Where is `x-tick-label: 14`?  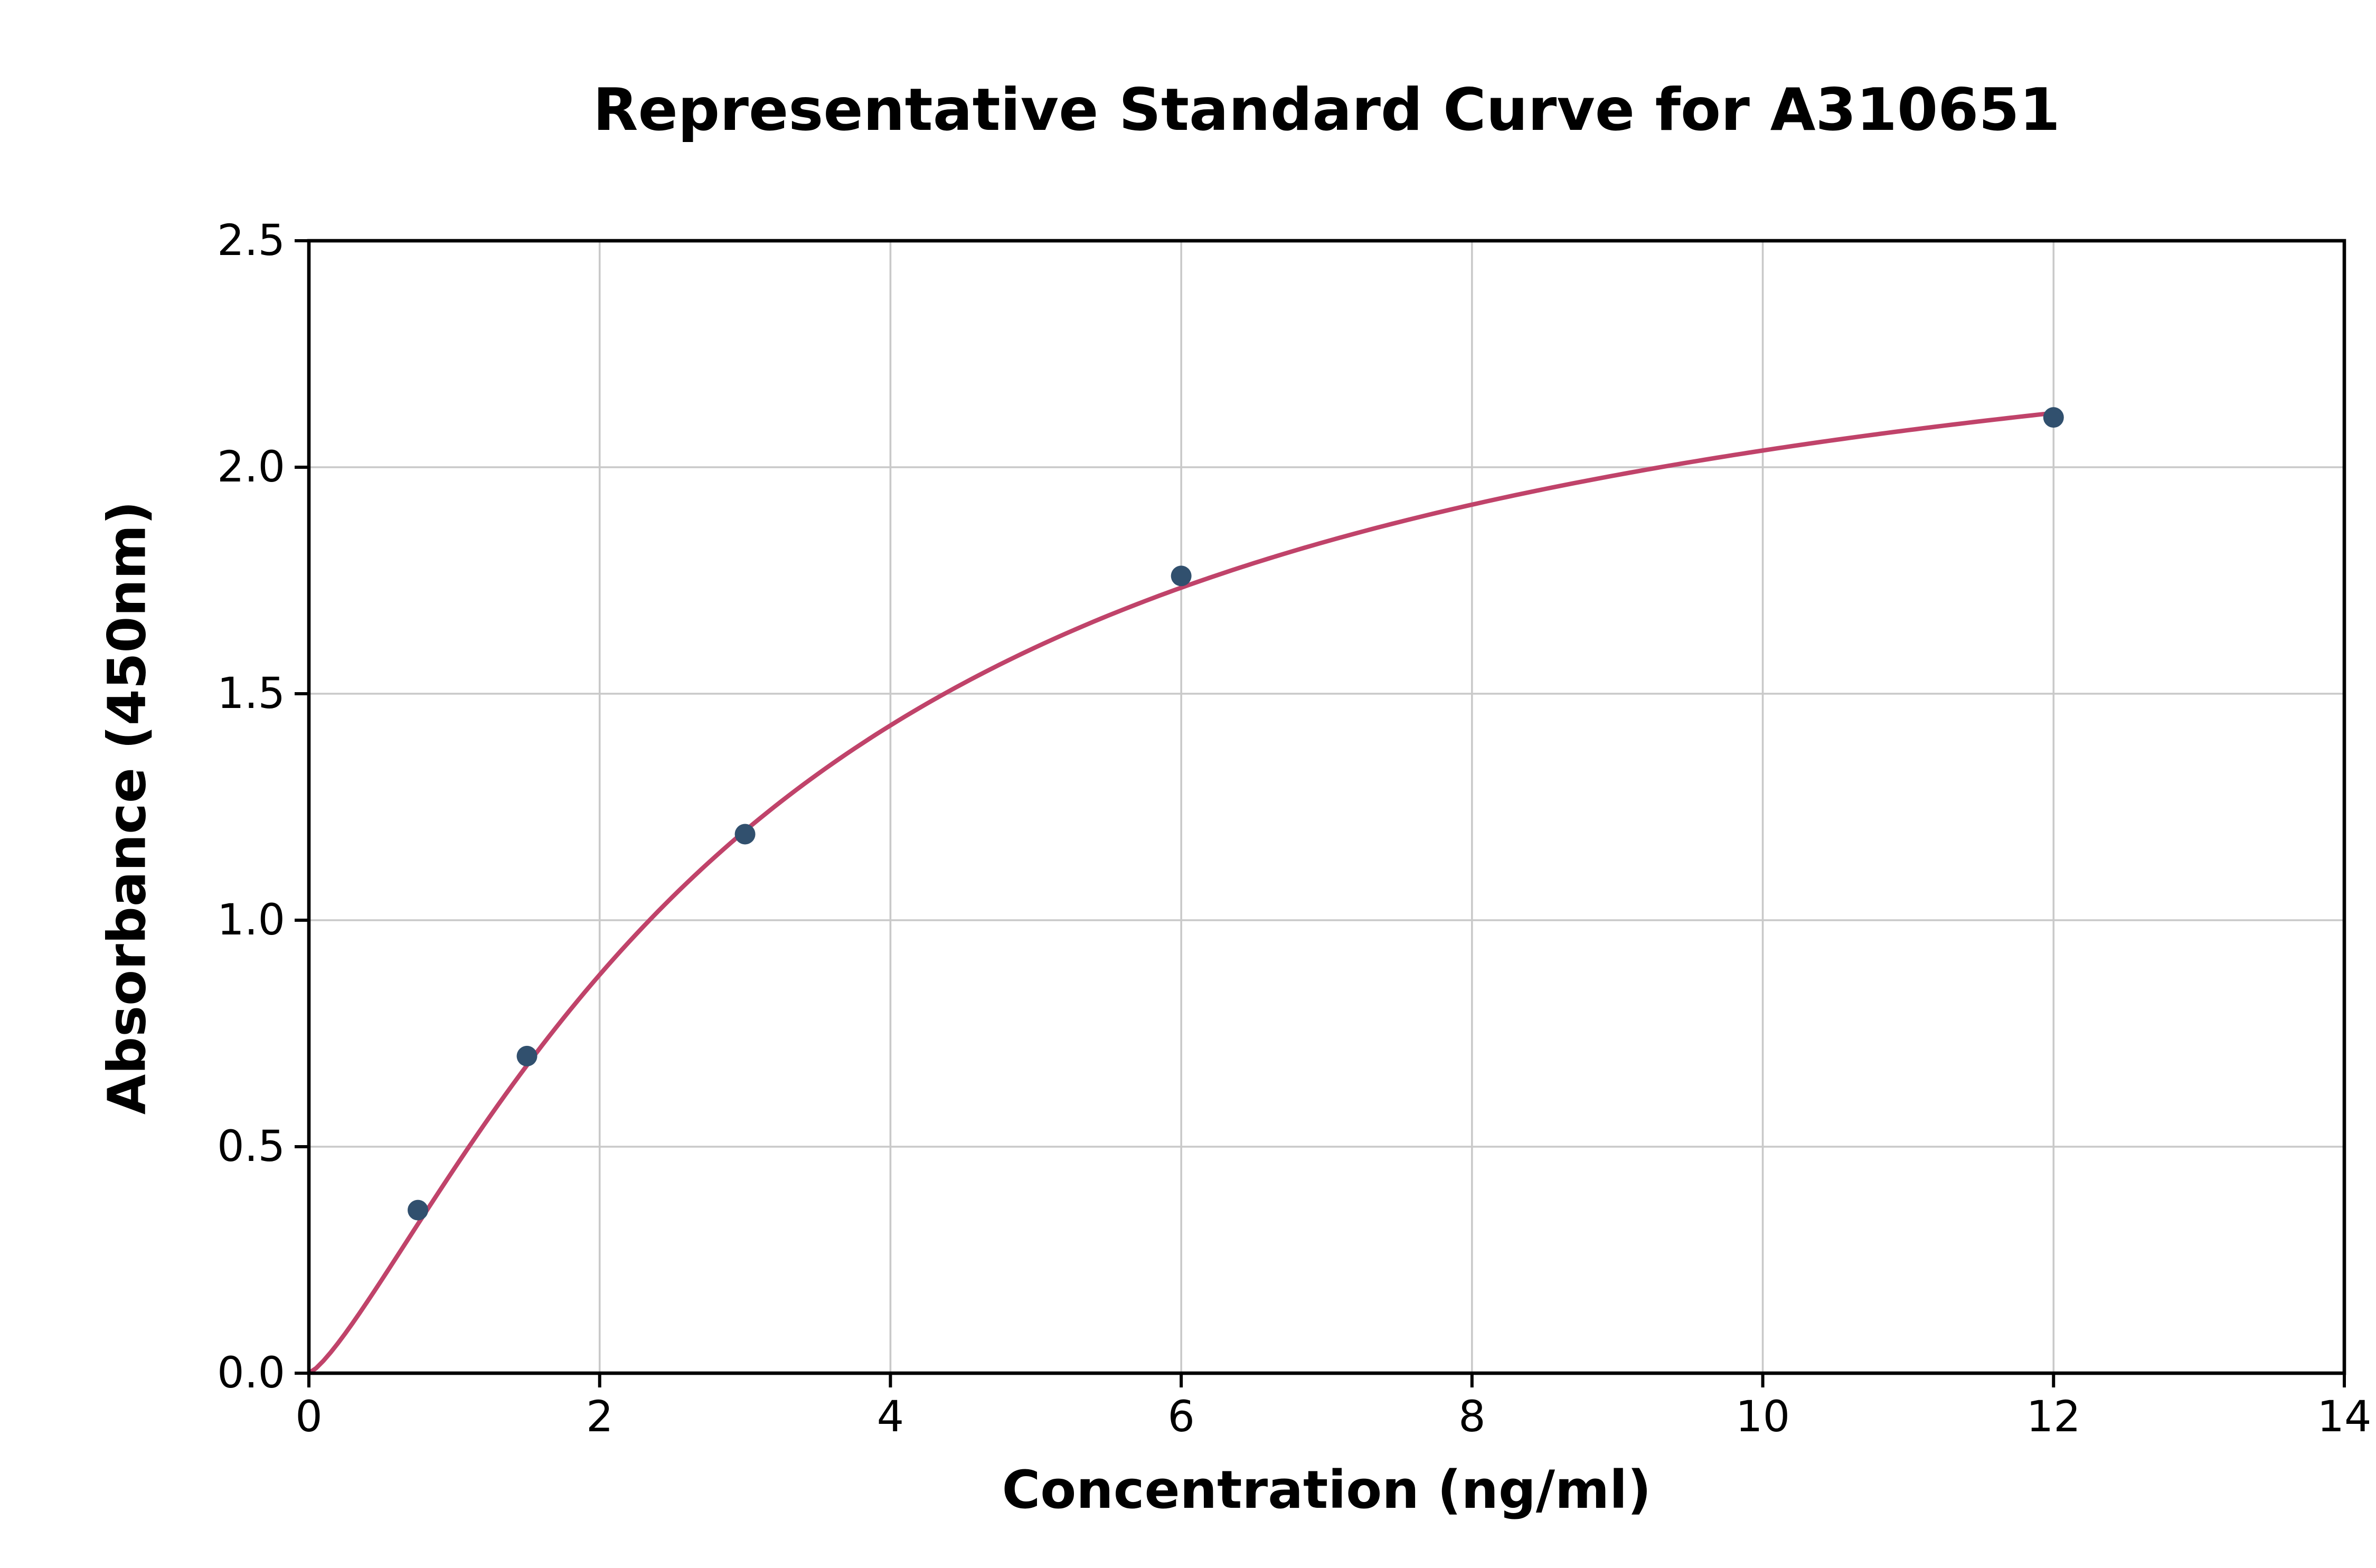
x-tick-label: 14 is located at coordinates (2344, 1417).